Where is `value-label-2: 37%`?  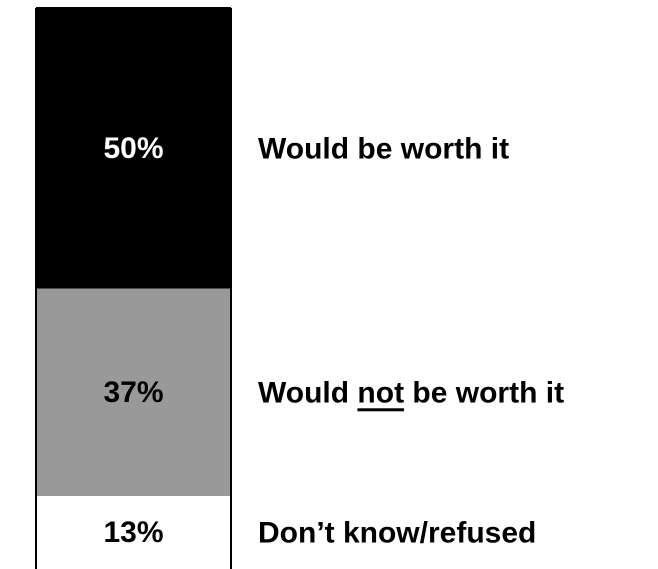
value-label-2: 37% is located at coordinates (133, 392).